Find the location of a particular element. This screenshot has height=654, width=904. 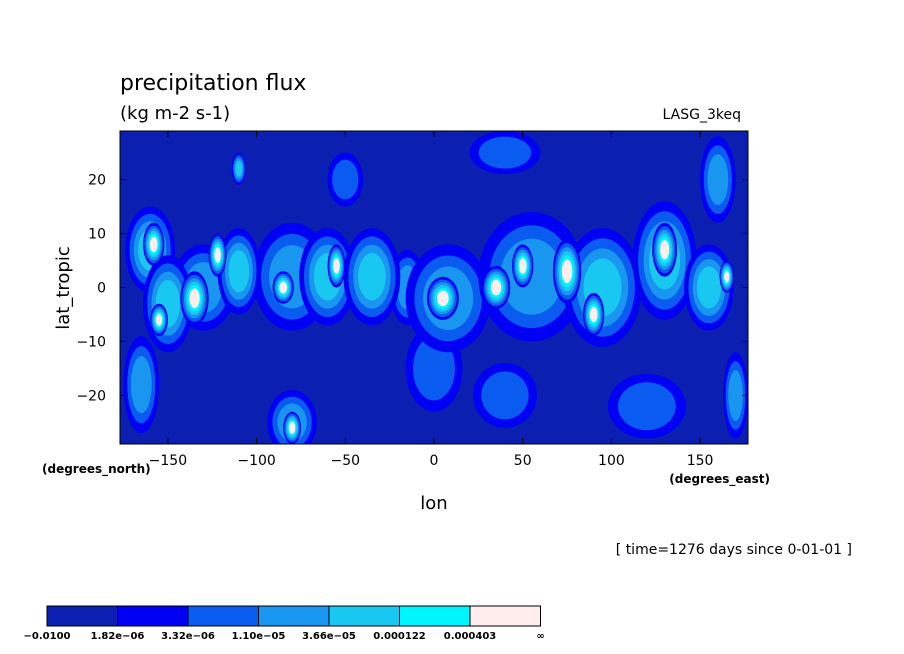

chart-units: (kg m-2 s-1) is located at coordinates (175, 113).